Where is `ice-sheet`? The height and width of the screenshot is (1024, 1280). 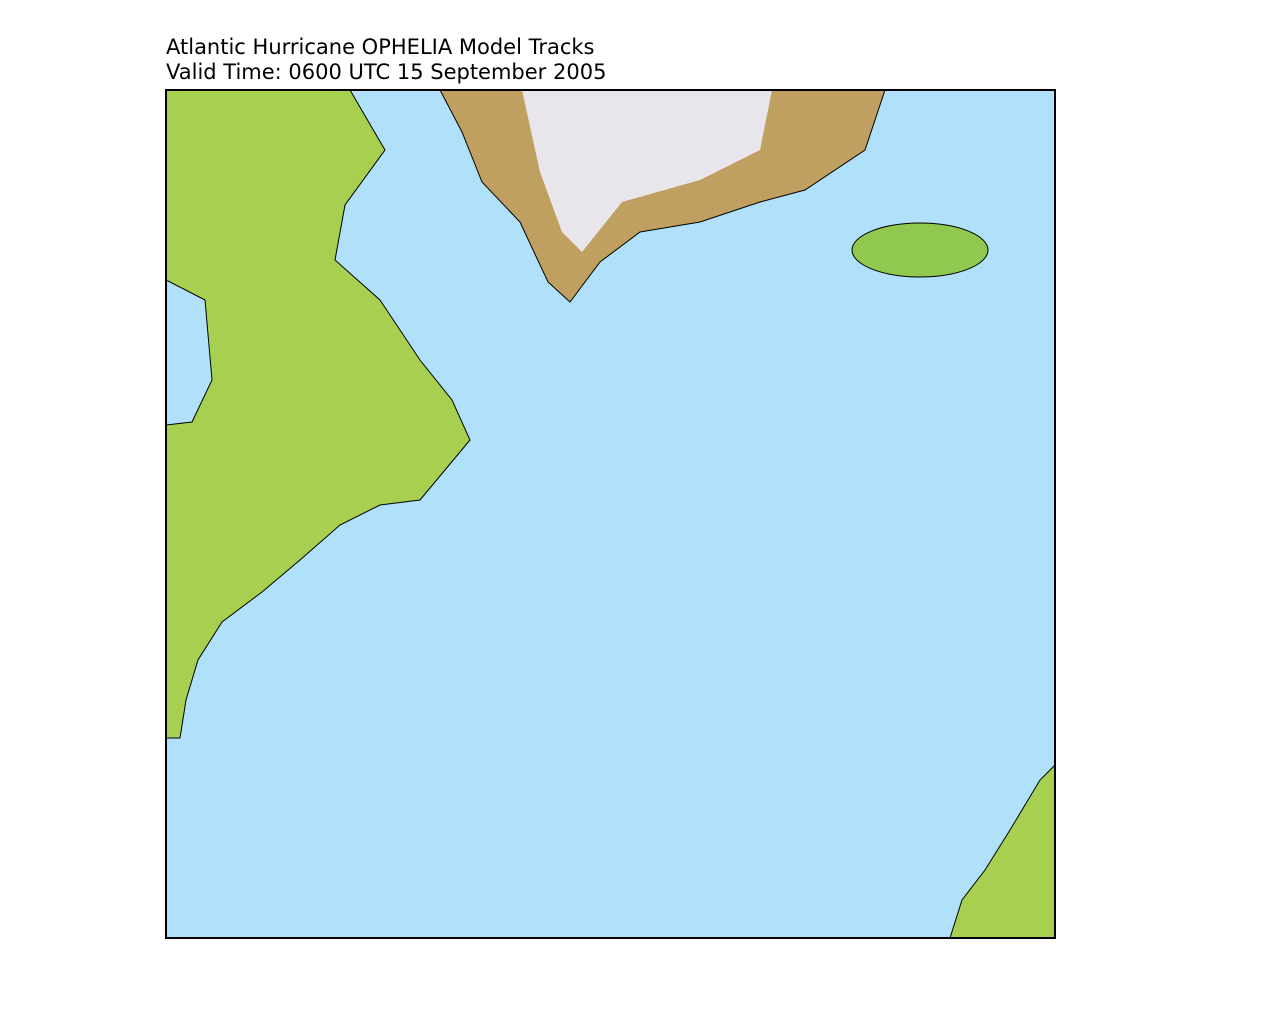 ice-sheet is located at coordinates (647, 171).